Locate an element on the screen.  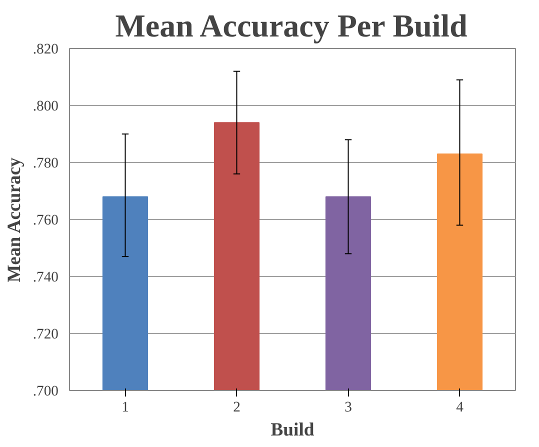
x-tick-label: 1 is located at coordinates (125, 408).